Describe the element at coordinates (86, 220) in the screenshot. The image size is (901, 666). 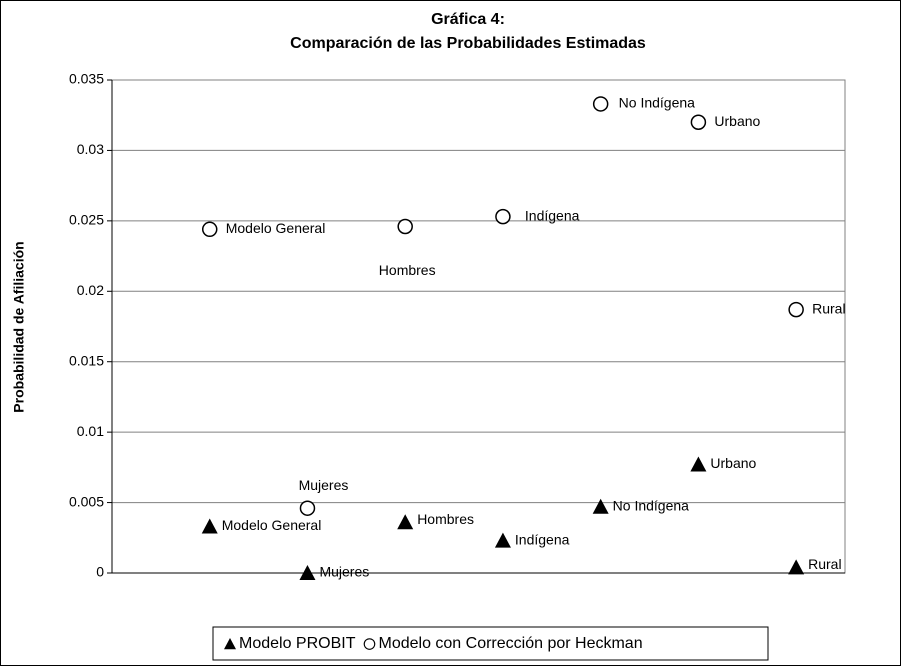
I see `y-tick-label: 0.025` at that location.